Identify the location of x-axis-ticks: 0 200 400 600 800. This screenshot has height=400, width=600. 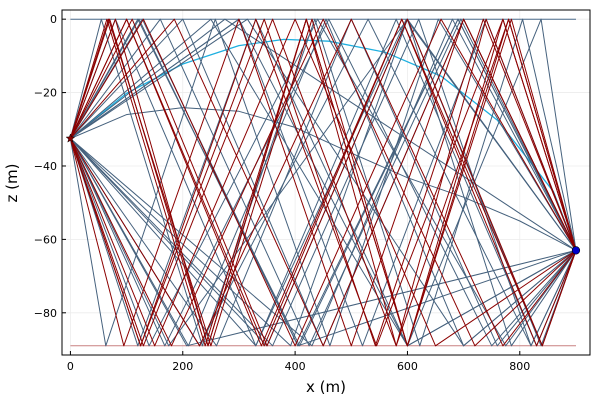
(298, 362).